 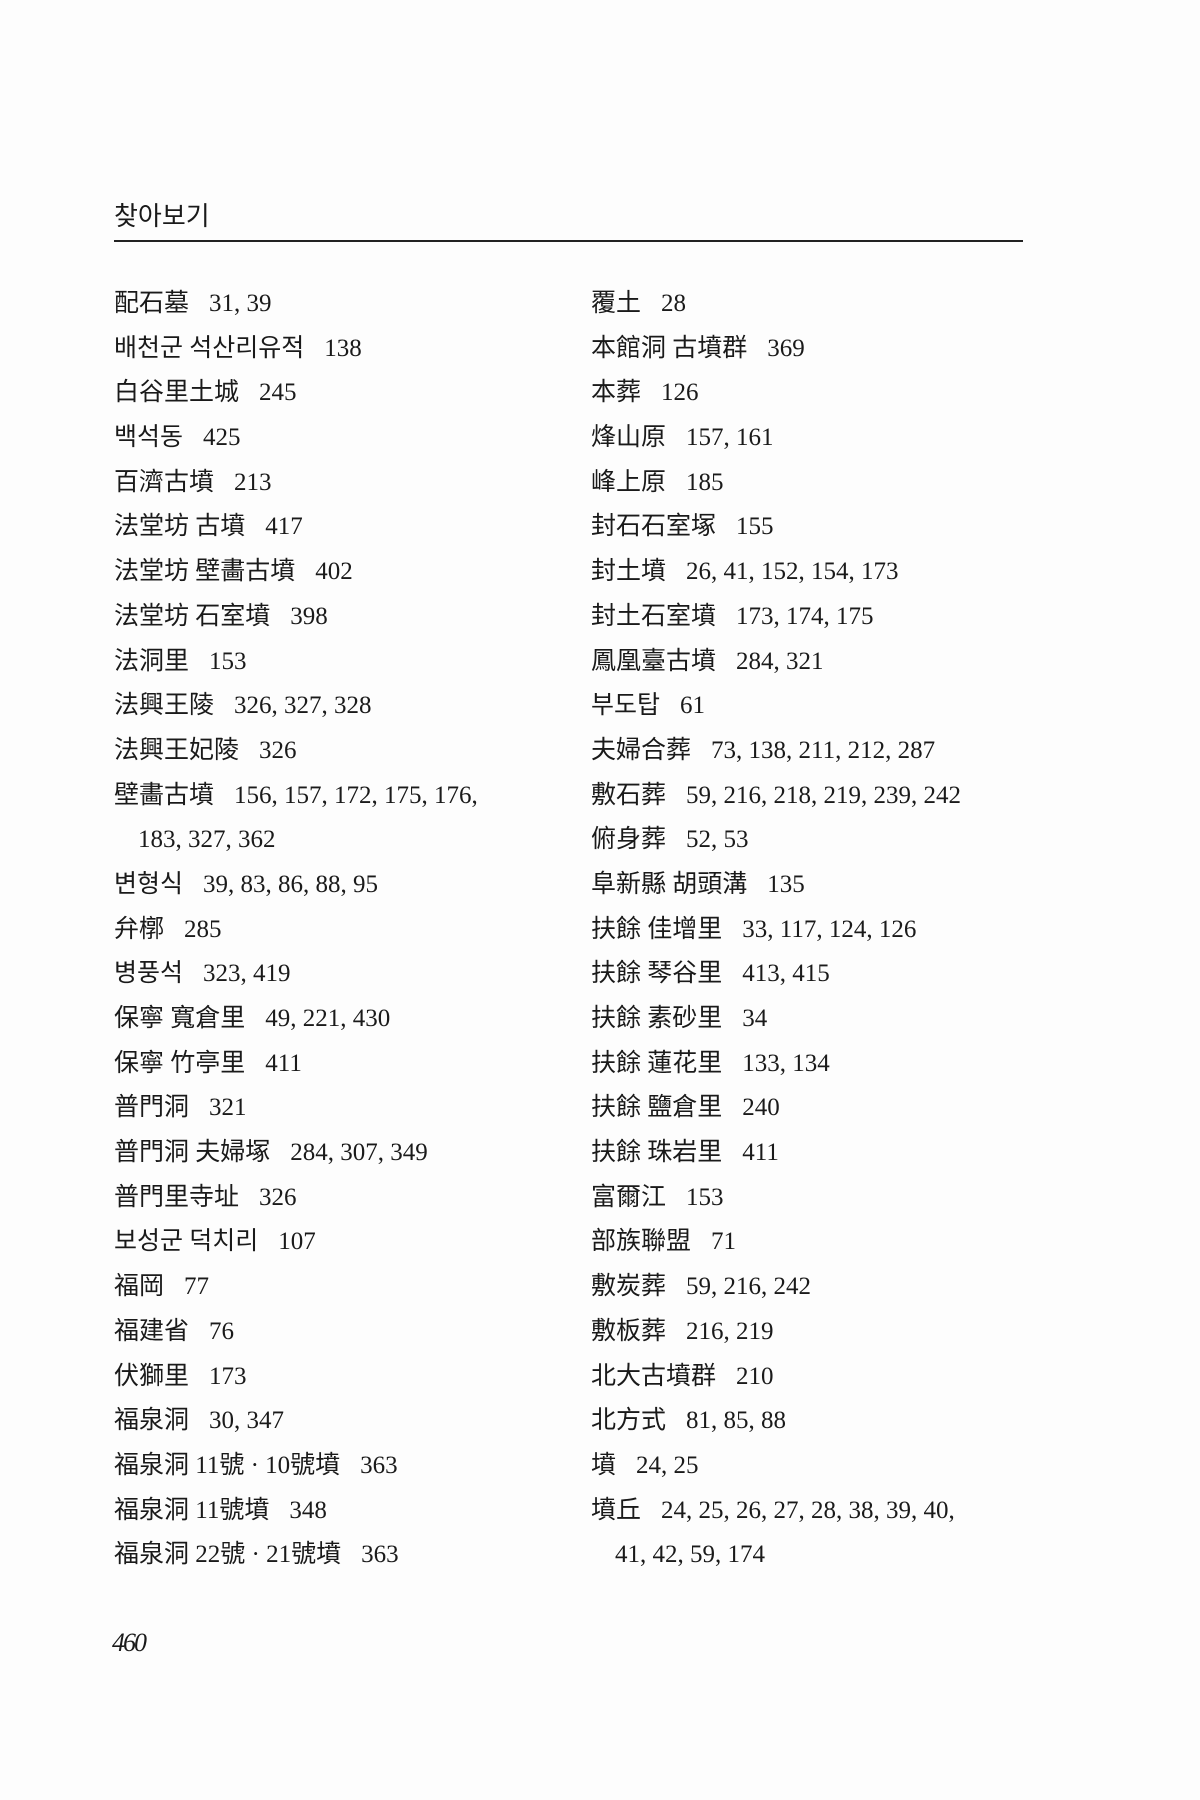 What do you see at coordinates (811, 1377) in the screenshot?
I see `index-entry: 北大古墳群 210` at bounding box center [811, 1377].